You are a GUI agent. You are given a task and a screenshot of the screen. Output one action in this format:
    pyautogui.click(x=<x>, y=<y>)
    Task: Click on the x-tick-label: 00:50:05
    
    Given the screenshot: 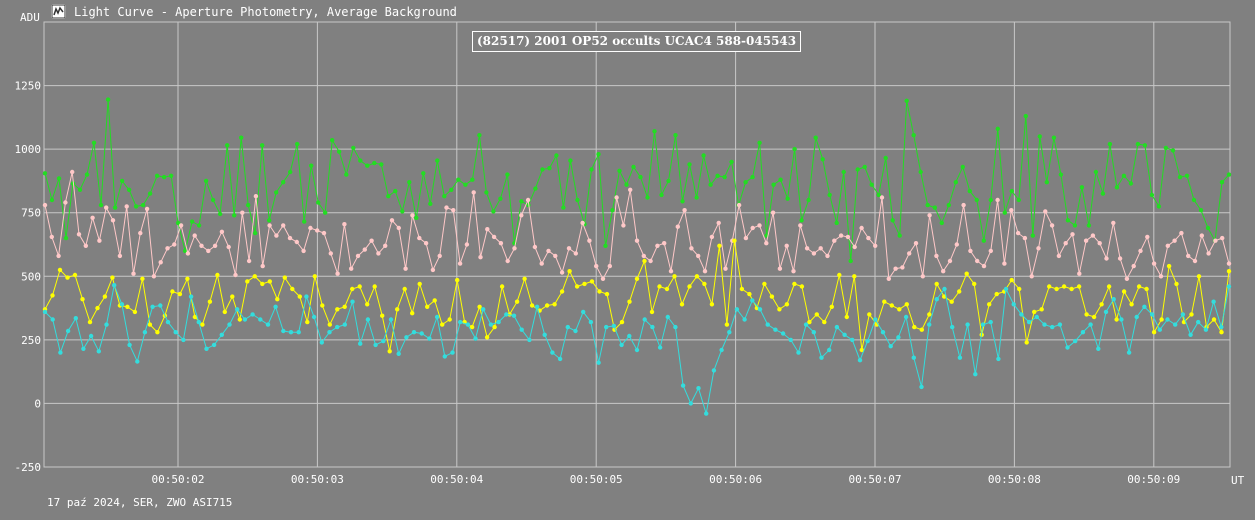 What is the action you would take?
    pyautogui.click(x=596, y=479)
    